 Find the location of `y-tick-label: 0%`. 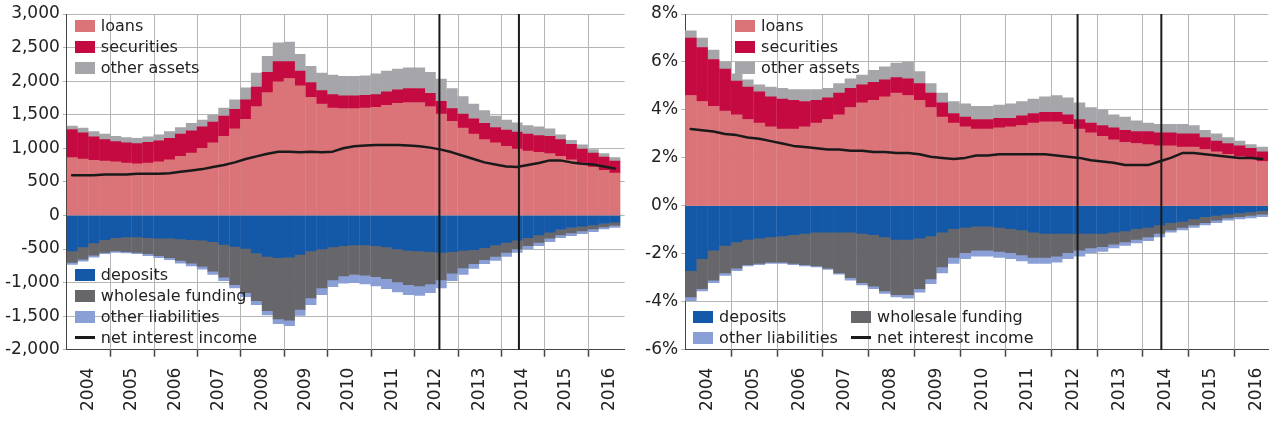

y-tick-label: 0% is located at coordinates (665, 204).